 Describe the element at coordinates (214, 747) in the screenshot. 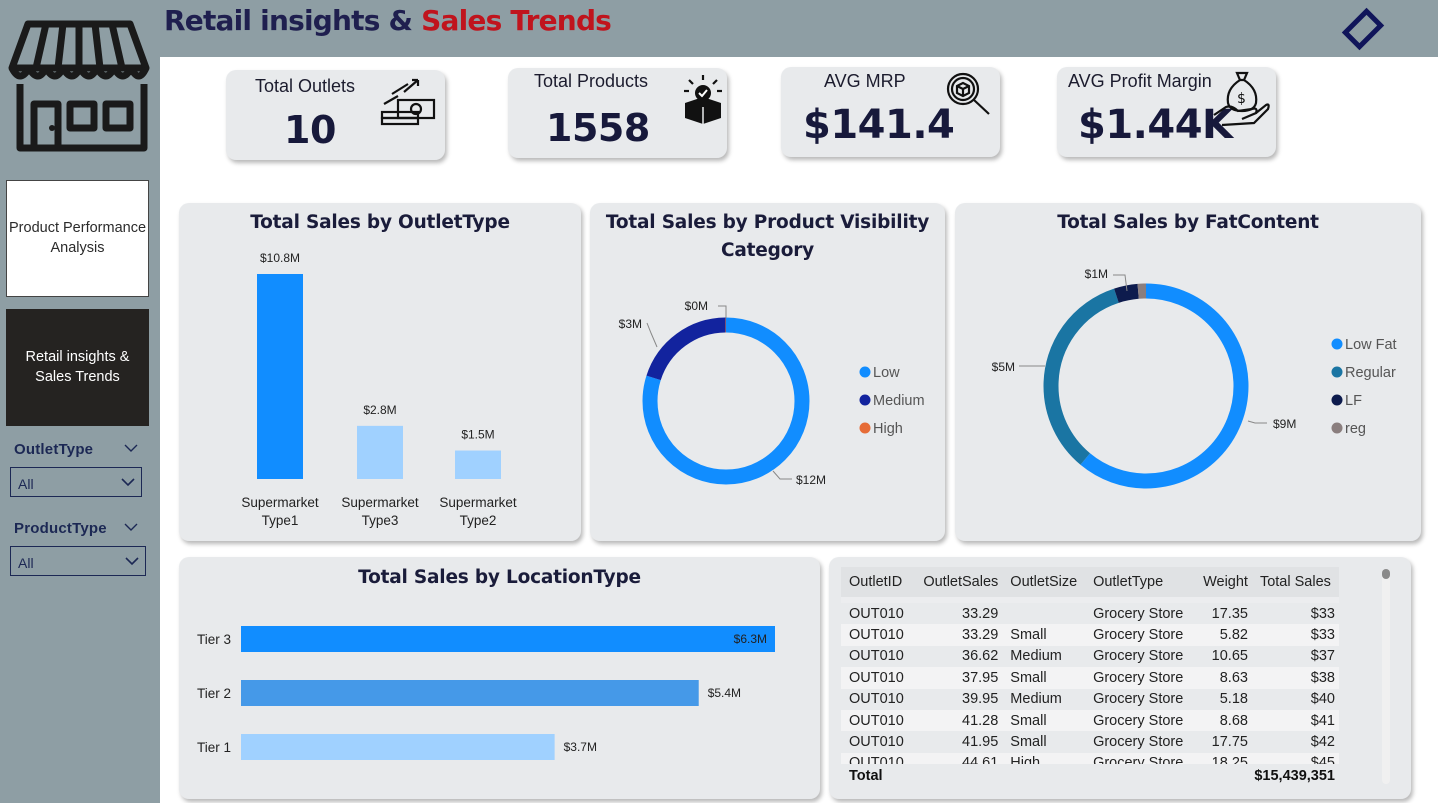

I see `category-label: Tier 1` at that location.